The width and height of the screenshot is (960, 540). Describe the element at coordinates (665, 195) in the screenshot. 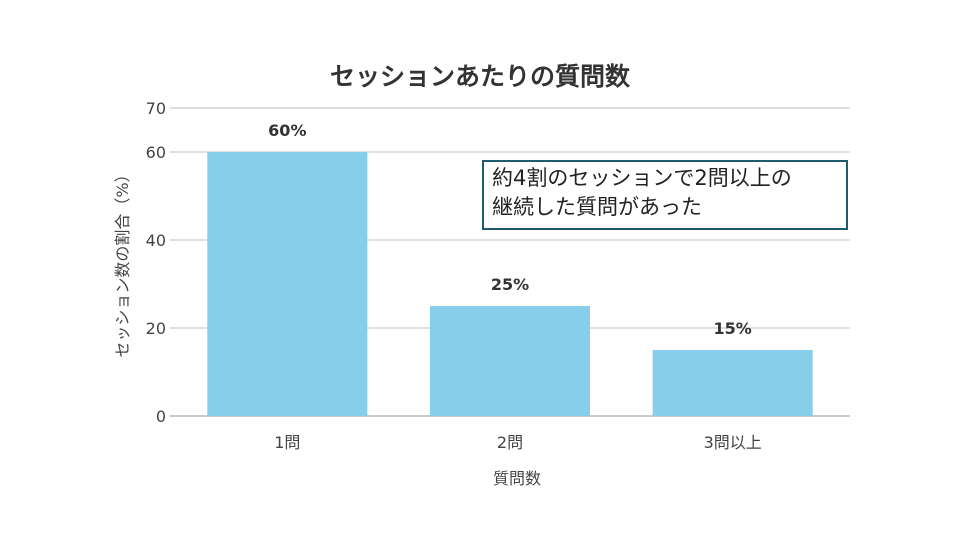

I see `annotation-box: 約4割のセッションで2問以上の 継続した質問があった` at that location.